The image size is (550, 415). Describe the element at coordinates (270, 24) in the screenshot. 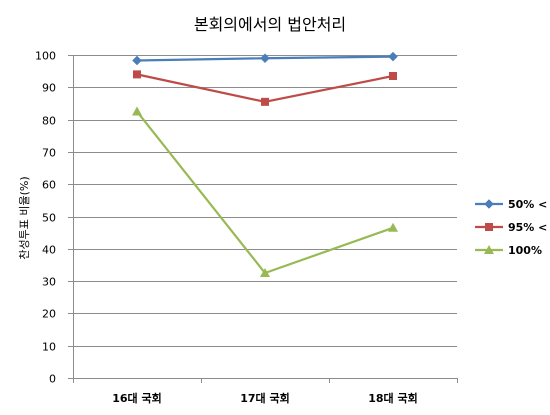

I see `chart-title: 본회의에서의 법안처리` at that location.